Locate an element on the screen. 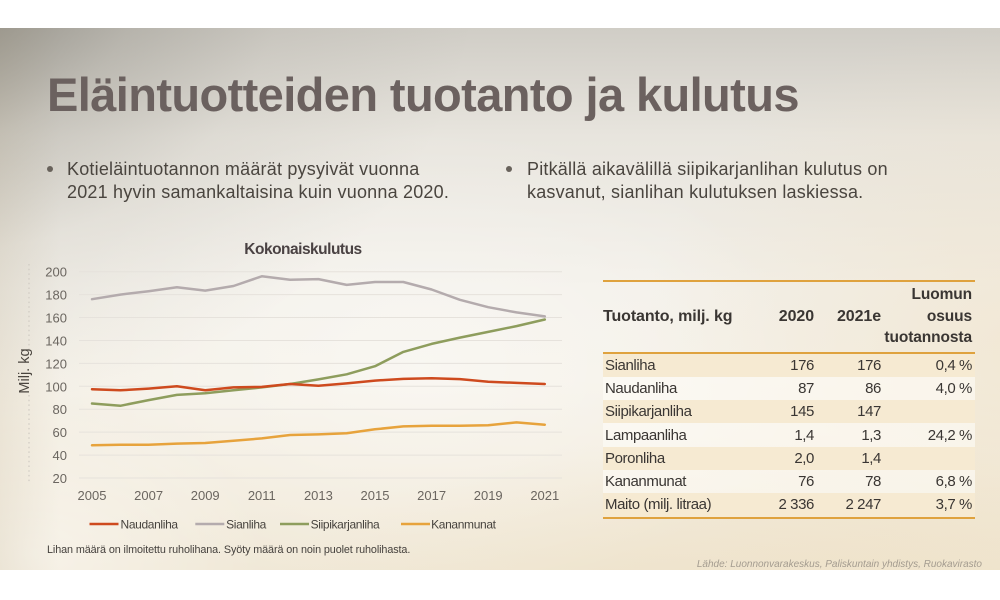 This screenshot has height=600, width=1000. svg-text: 2021 is located at coordinates (544, 495).